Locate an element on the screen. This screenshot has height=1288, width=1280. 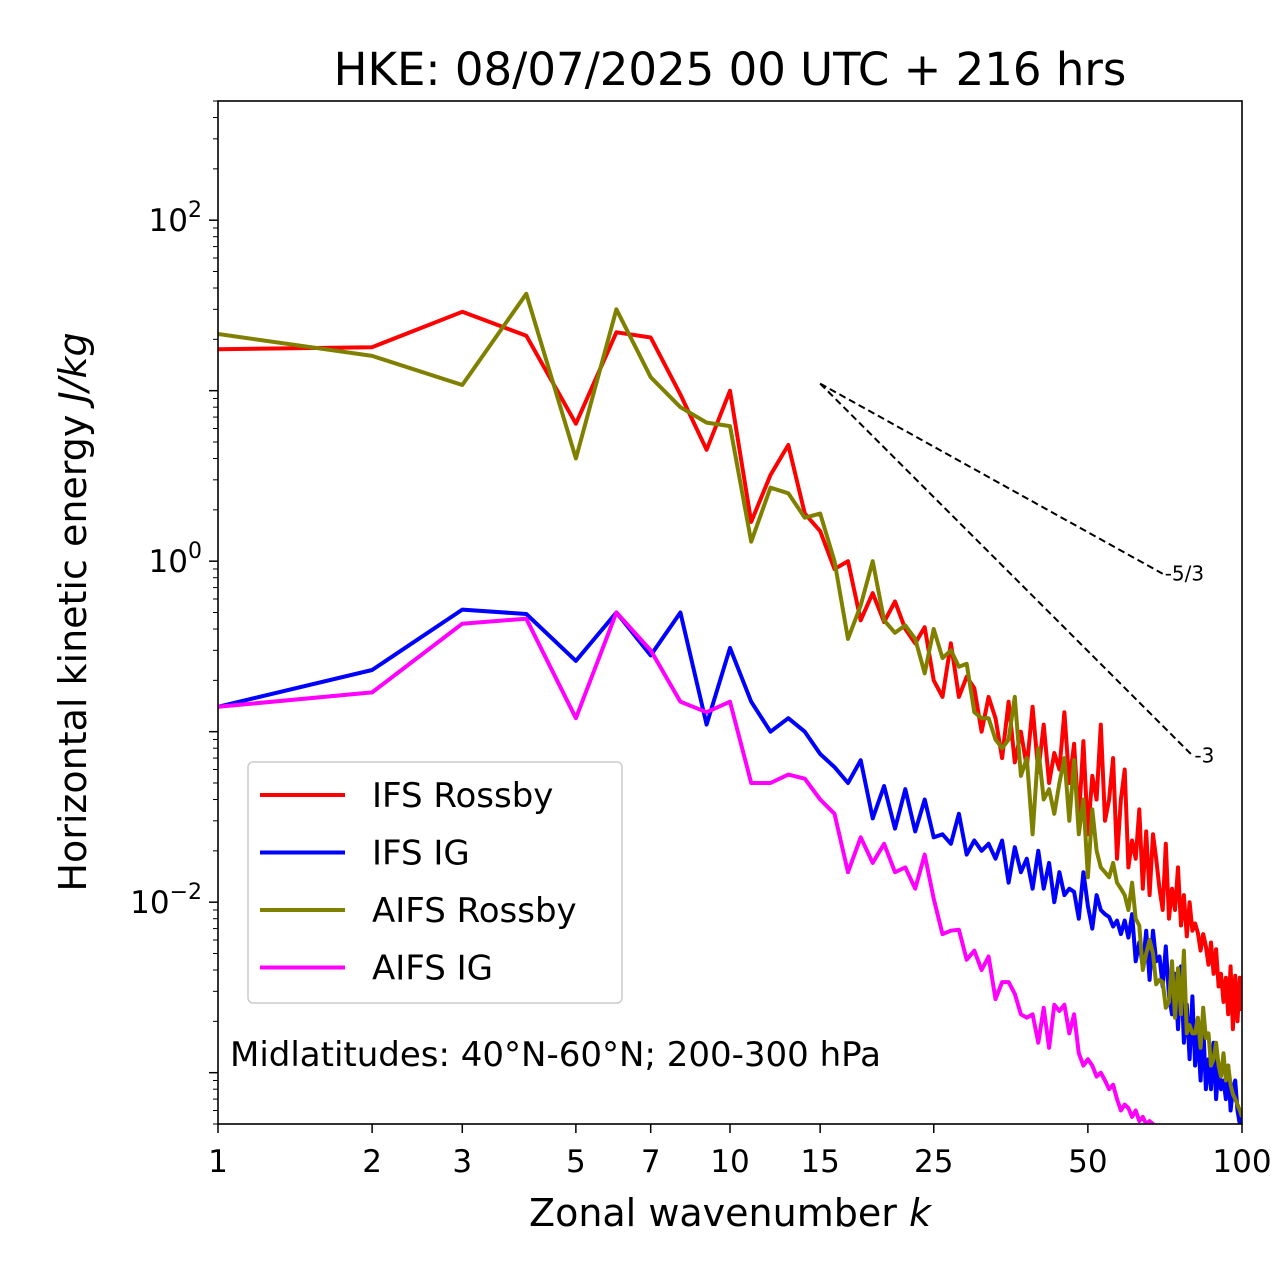
legend: IFS Rossby IFS IG AIFS Rossby AIFS IG is located at coordinates (435, 882).